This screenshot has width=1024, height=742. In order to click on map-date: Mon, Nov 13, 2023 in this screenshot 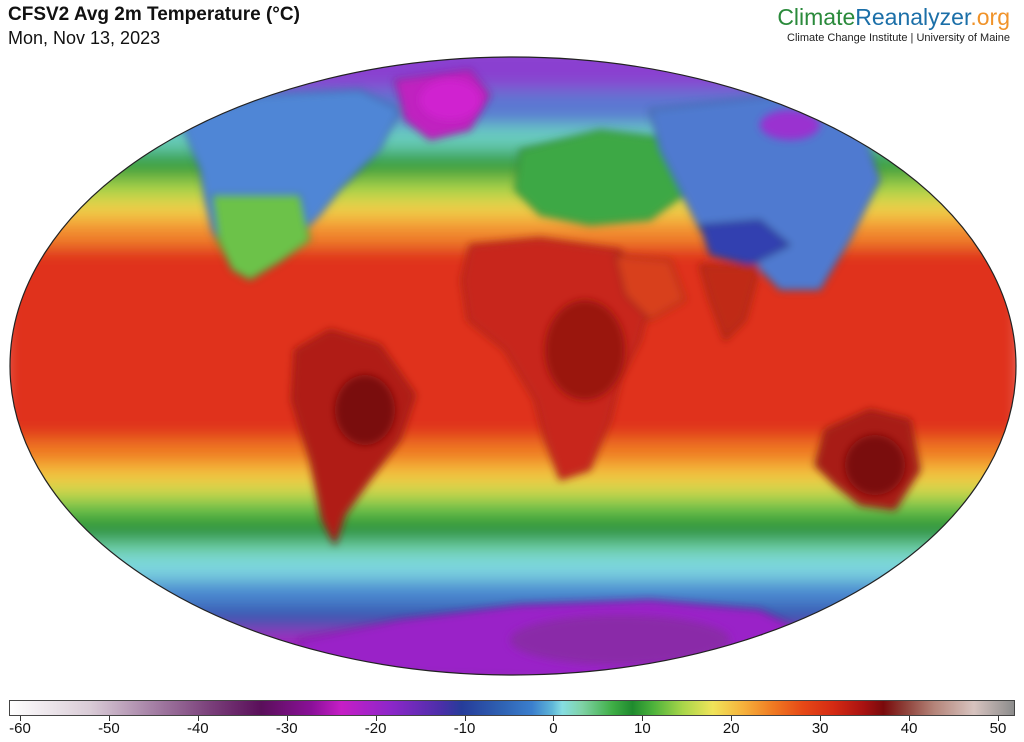, I will do `click(84, 38)`.